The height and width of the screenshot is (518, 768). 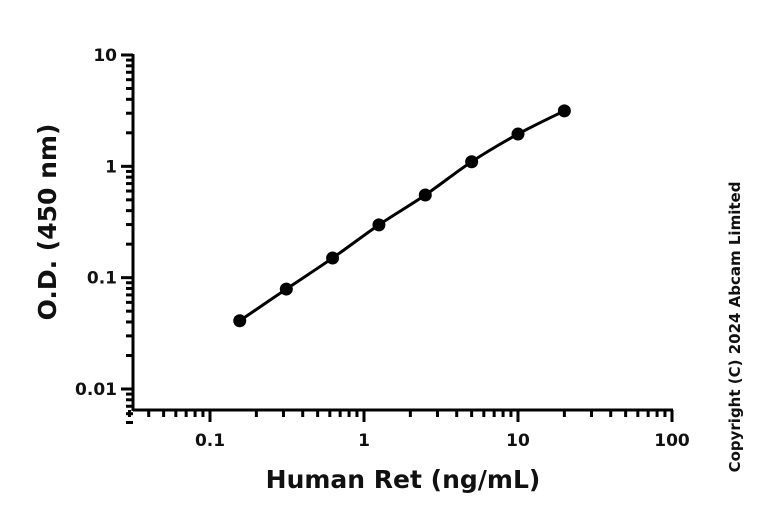 What do you see at coordinates (111, 167) in the screenshot?
I see `y-tick-label: 1` at bounding box center [111, 167].